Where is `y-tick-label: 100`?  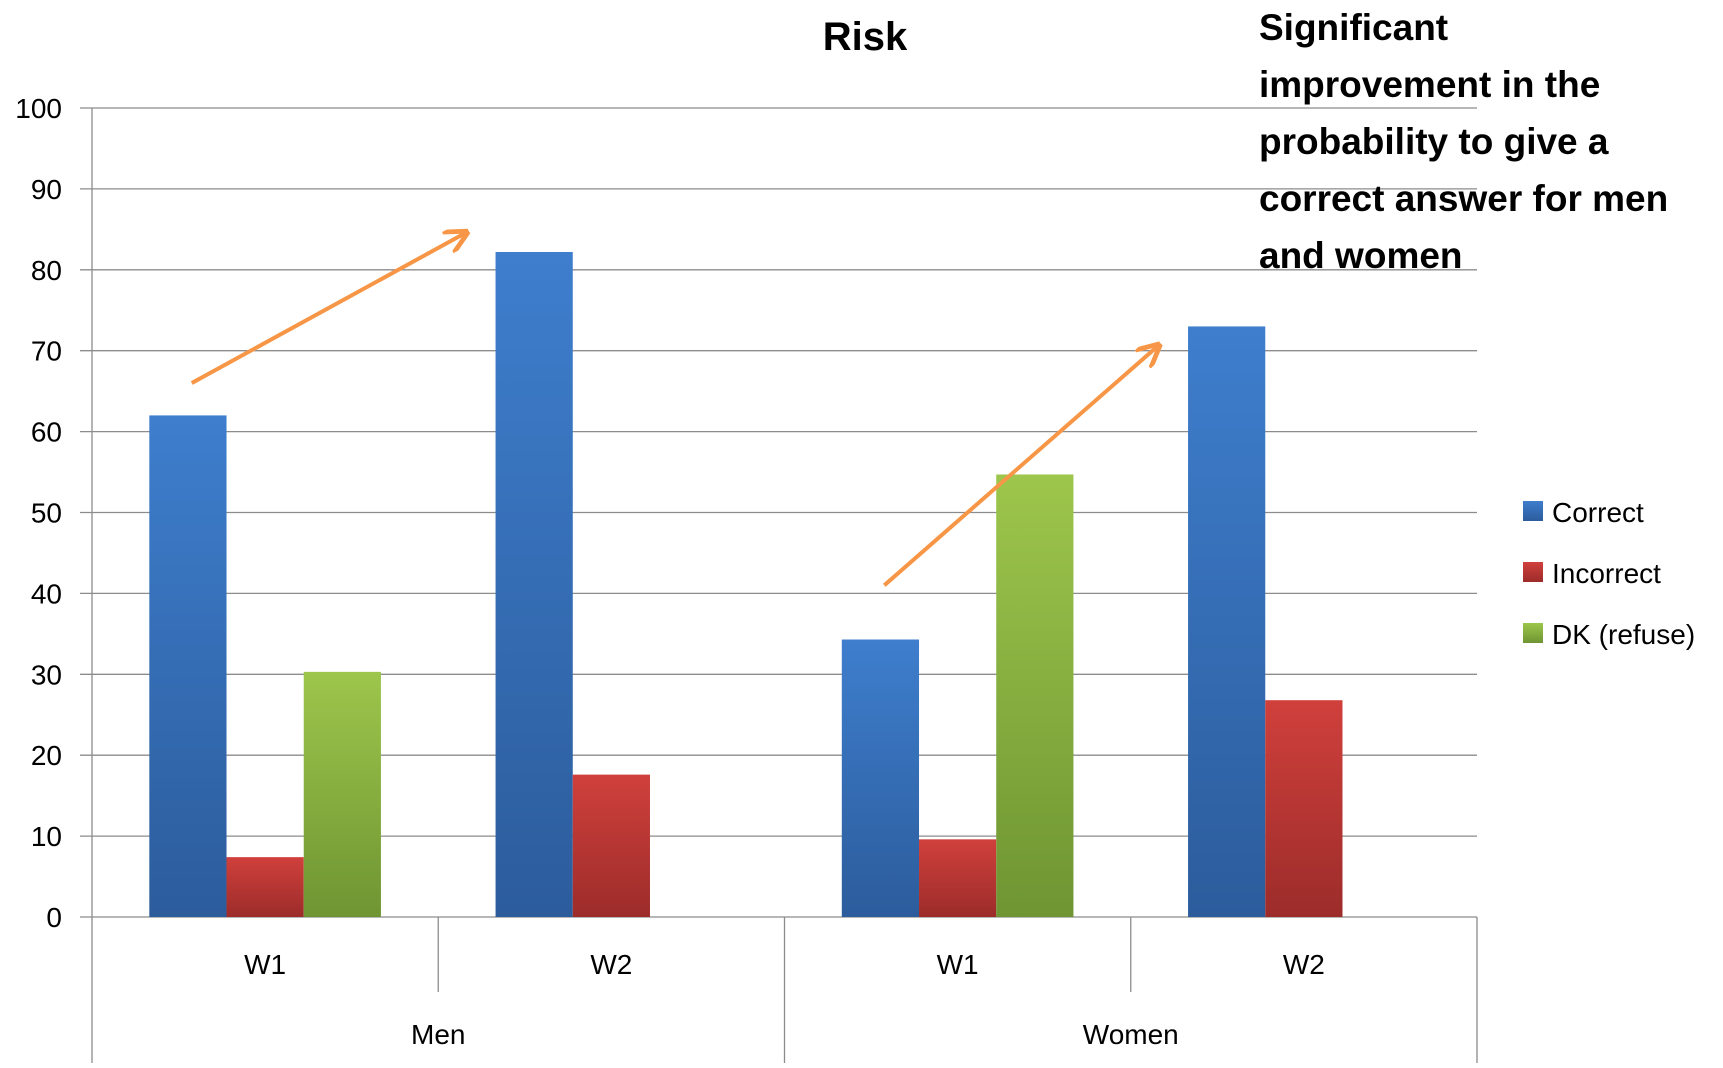 y-tick-label: 100 is located at coordinates (38, 108).